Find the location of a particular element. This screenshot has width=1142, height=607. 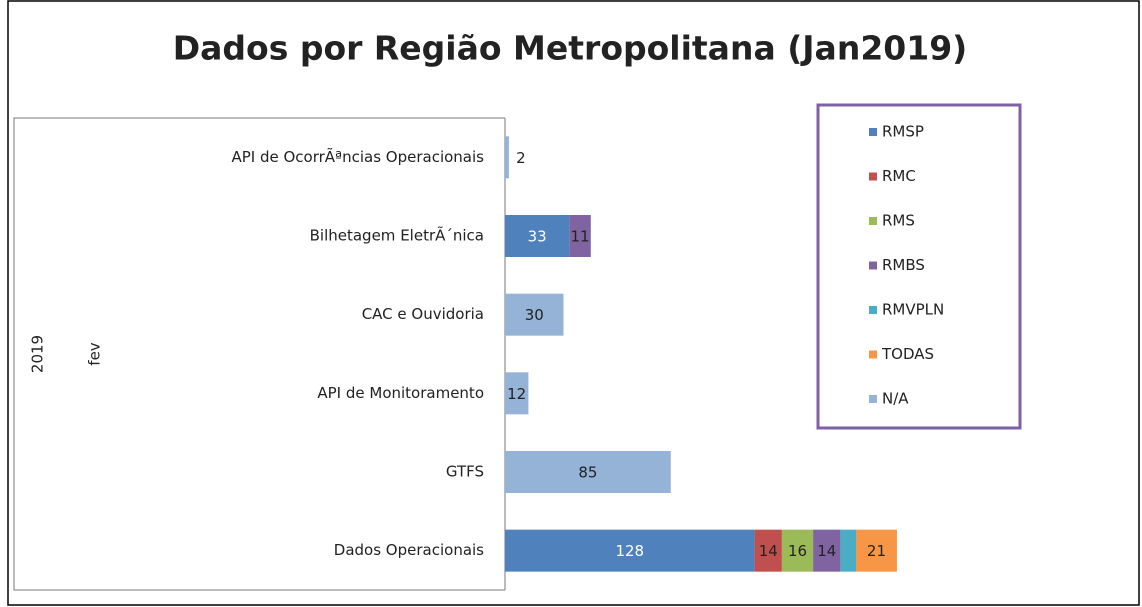

chart-title: Dados por Região Metropolitana (Jan2019) is located at coordinates (570, 48).